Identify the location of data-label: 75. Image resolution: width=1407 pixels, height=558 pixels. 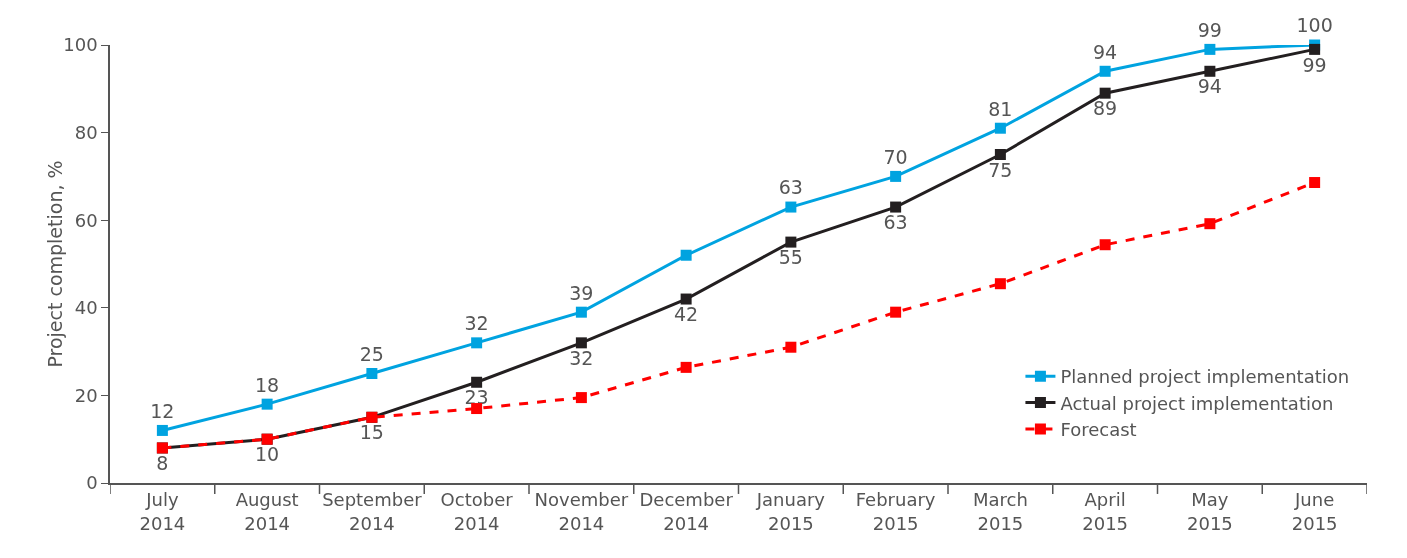
(1000, 169).